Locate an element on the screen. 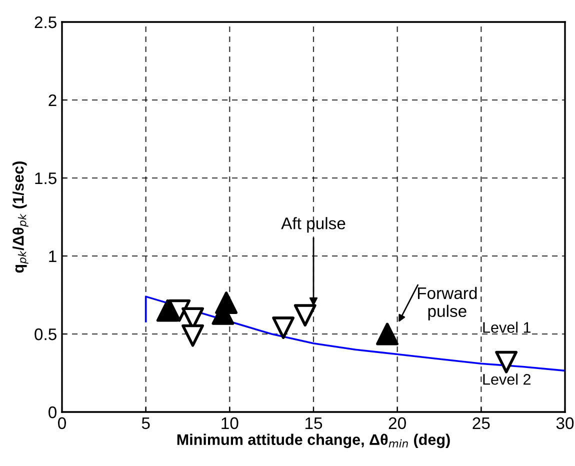  y-tick-label: 0.5 is located at coordinates (45, 334).